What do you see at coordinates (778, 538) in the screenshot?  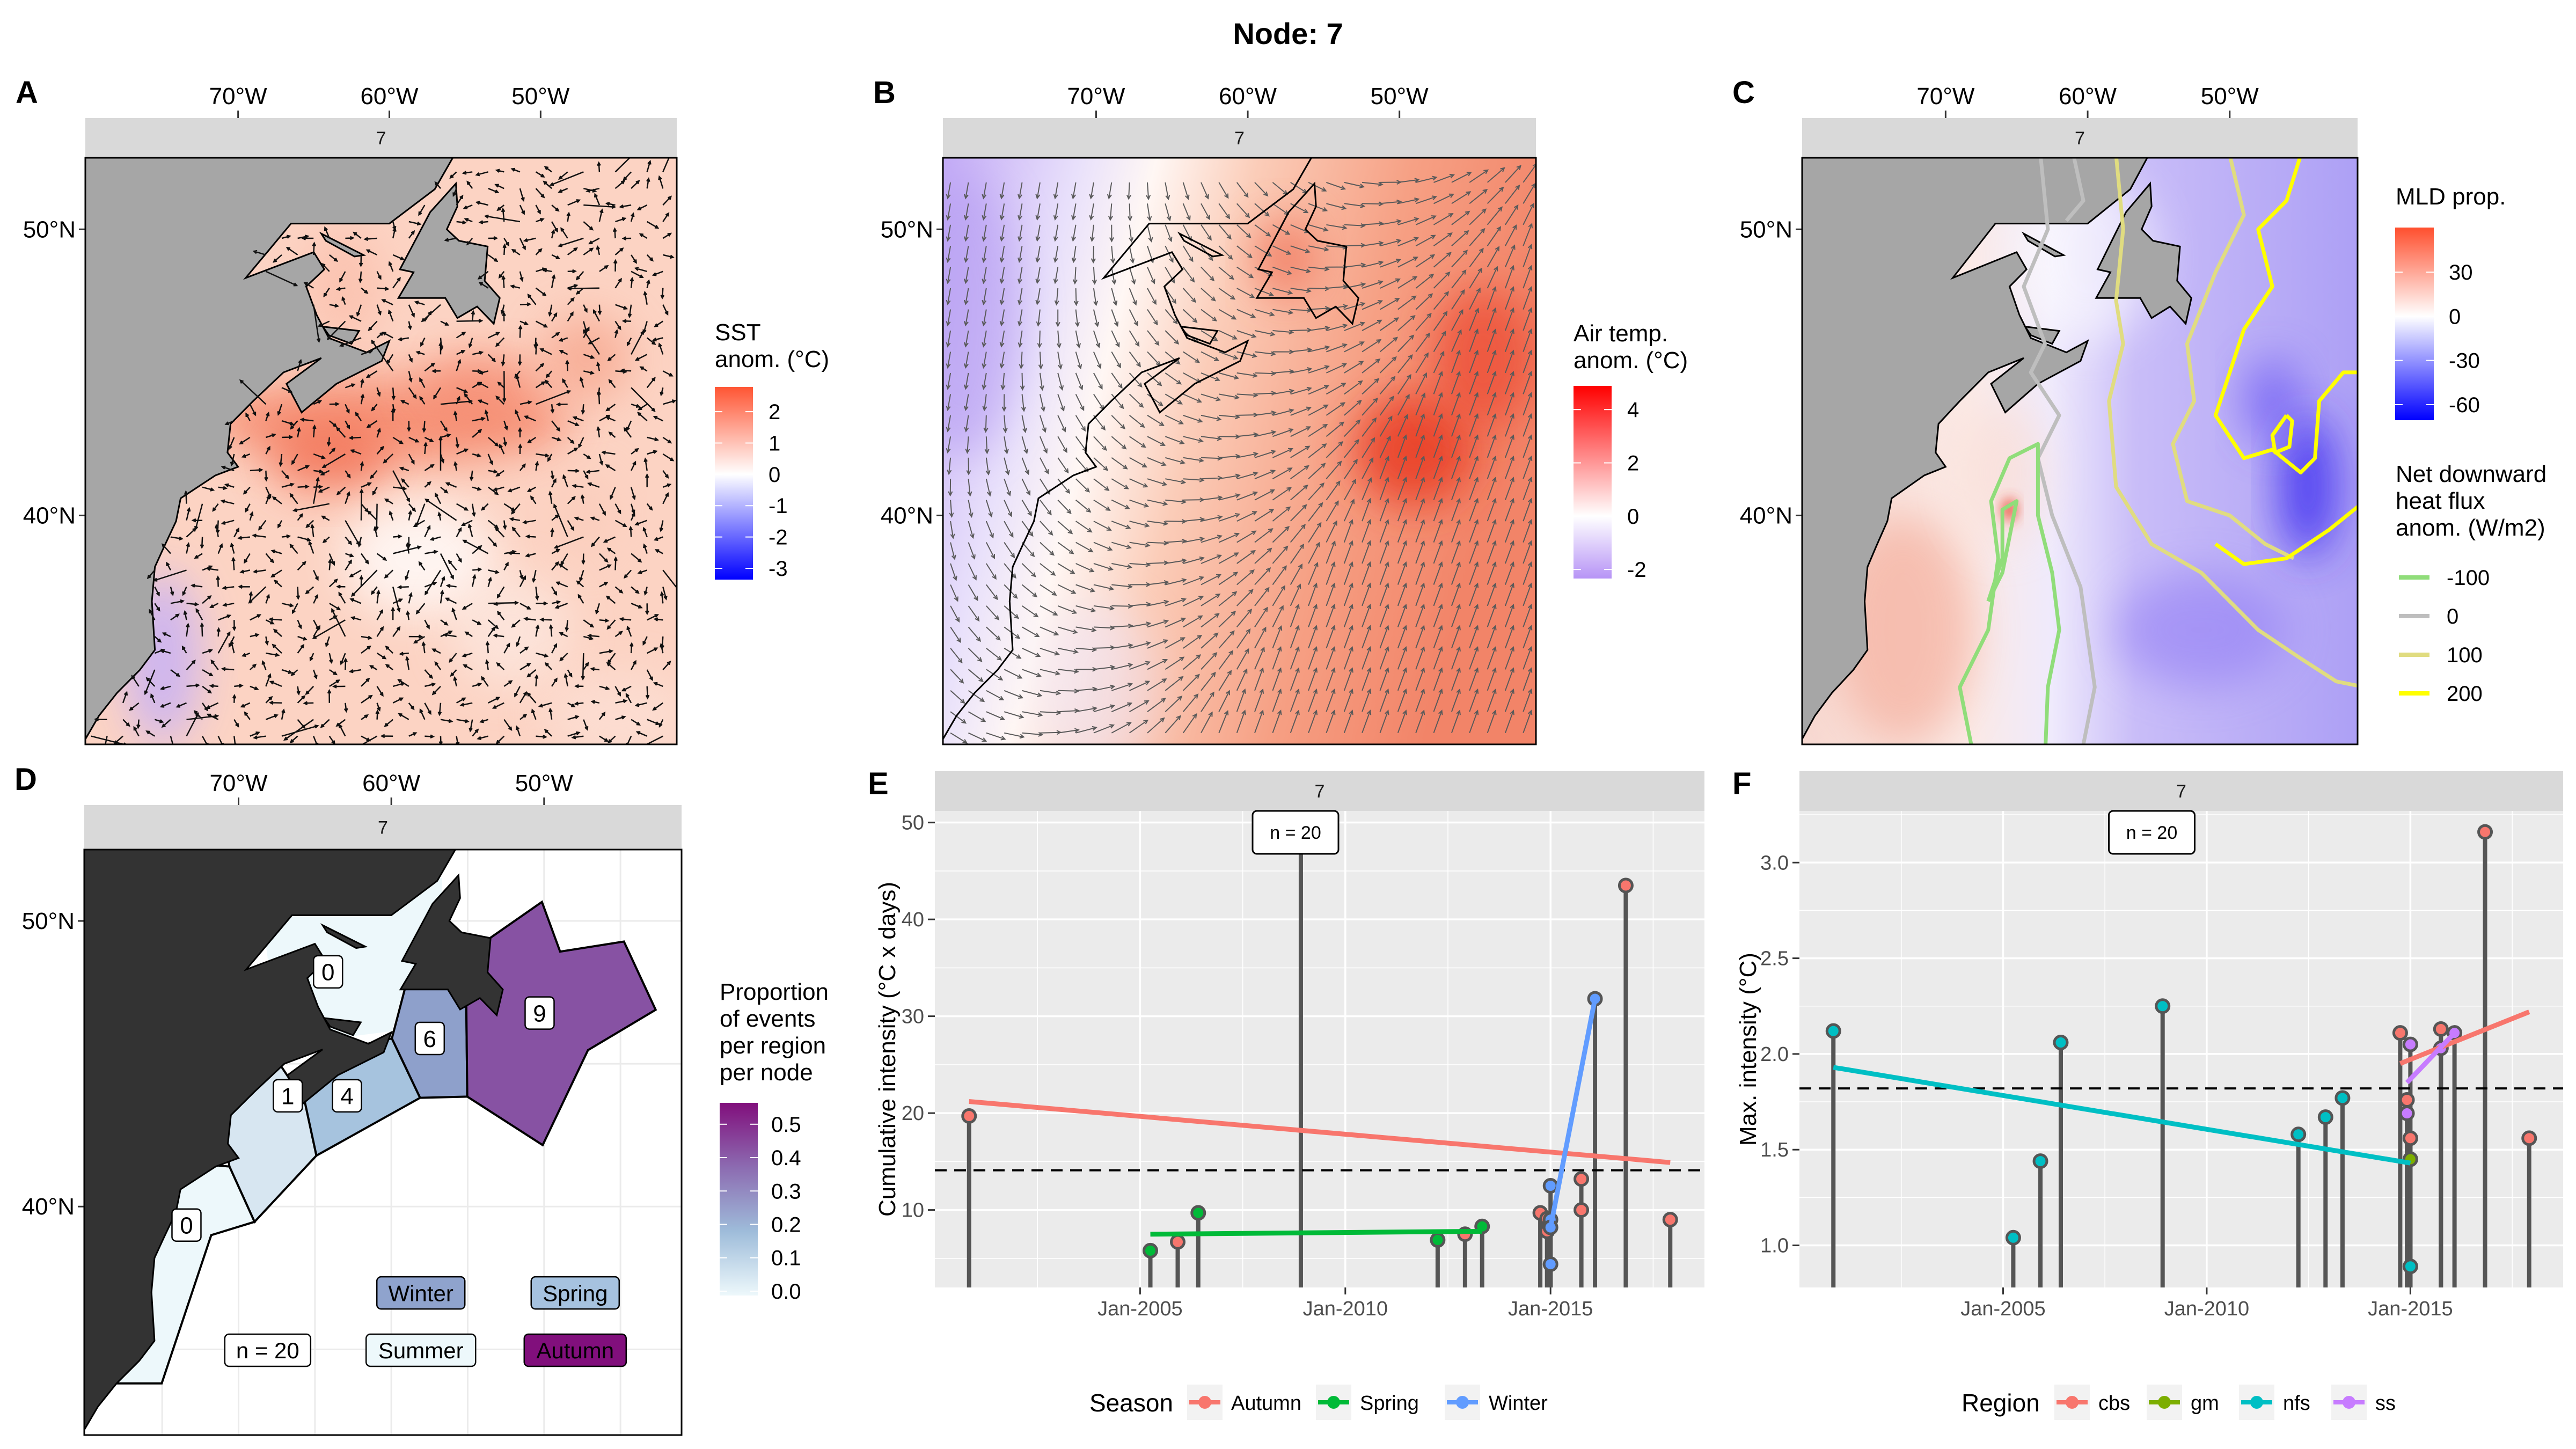 I see `colorbar-tick-label: -2` at bounding box center [778, 538].